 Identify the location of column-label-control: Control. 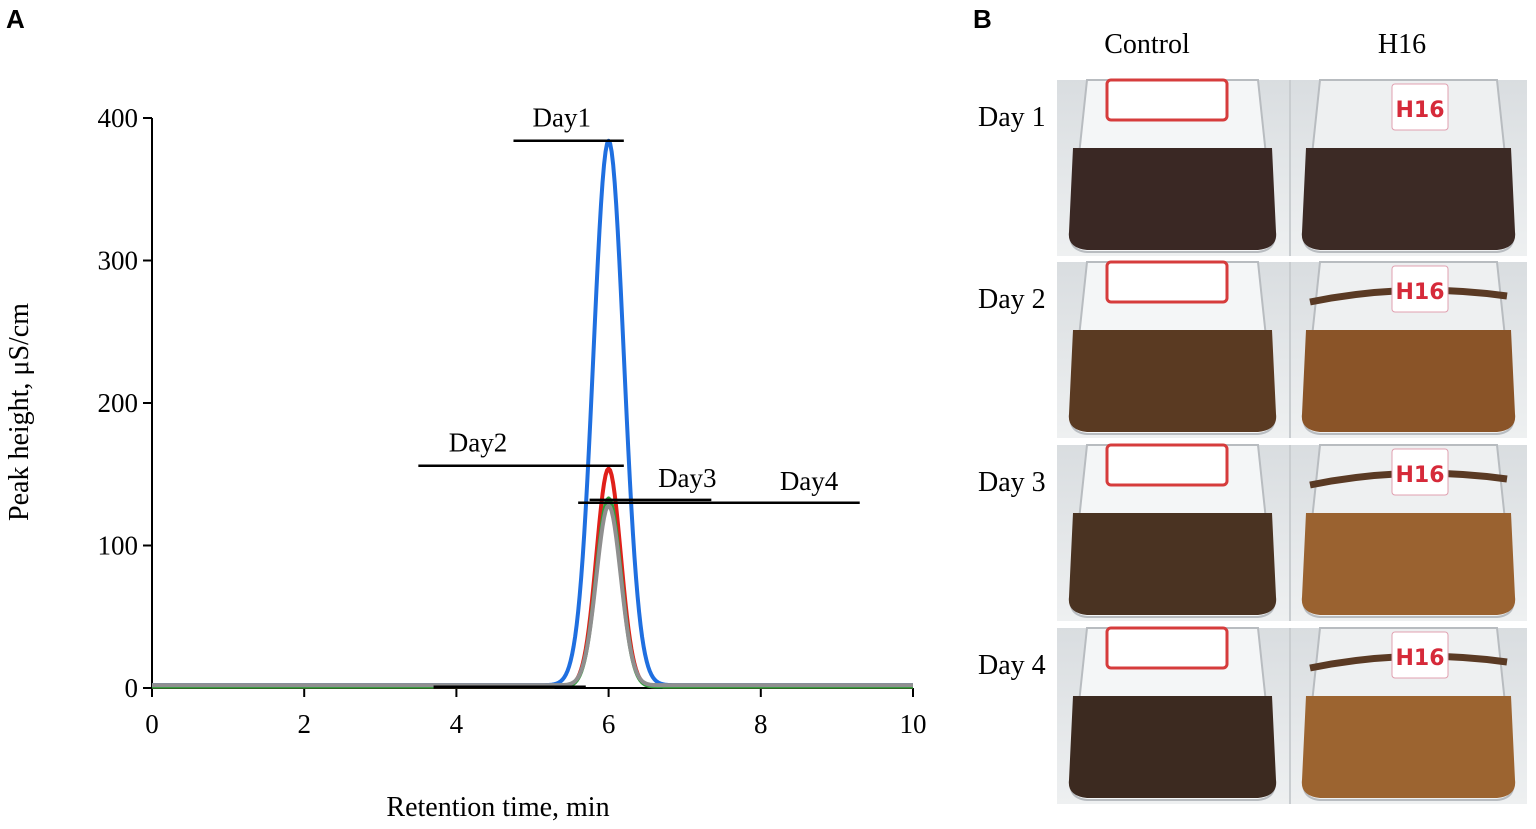
(1147, 44).